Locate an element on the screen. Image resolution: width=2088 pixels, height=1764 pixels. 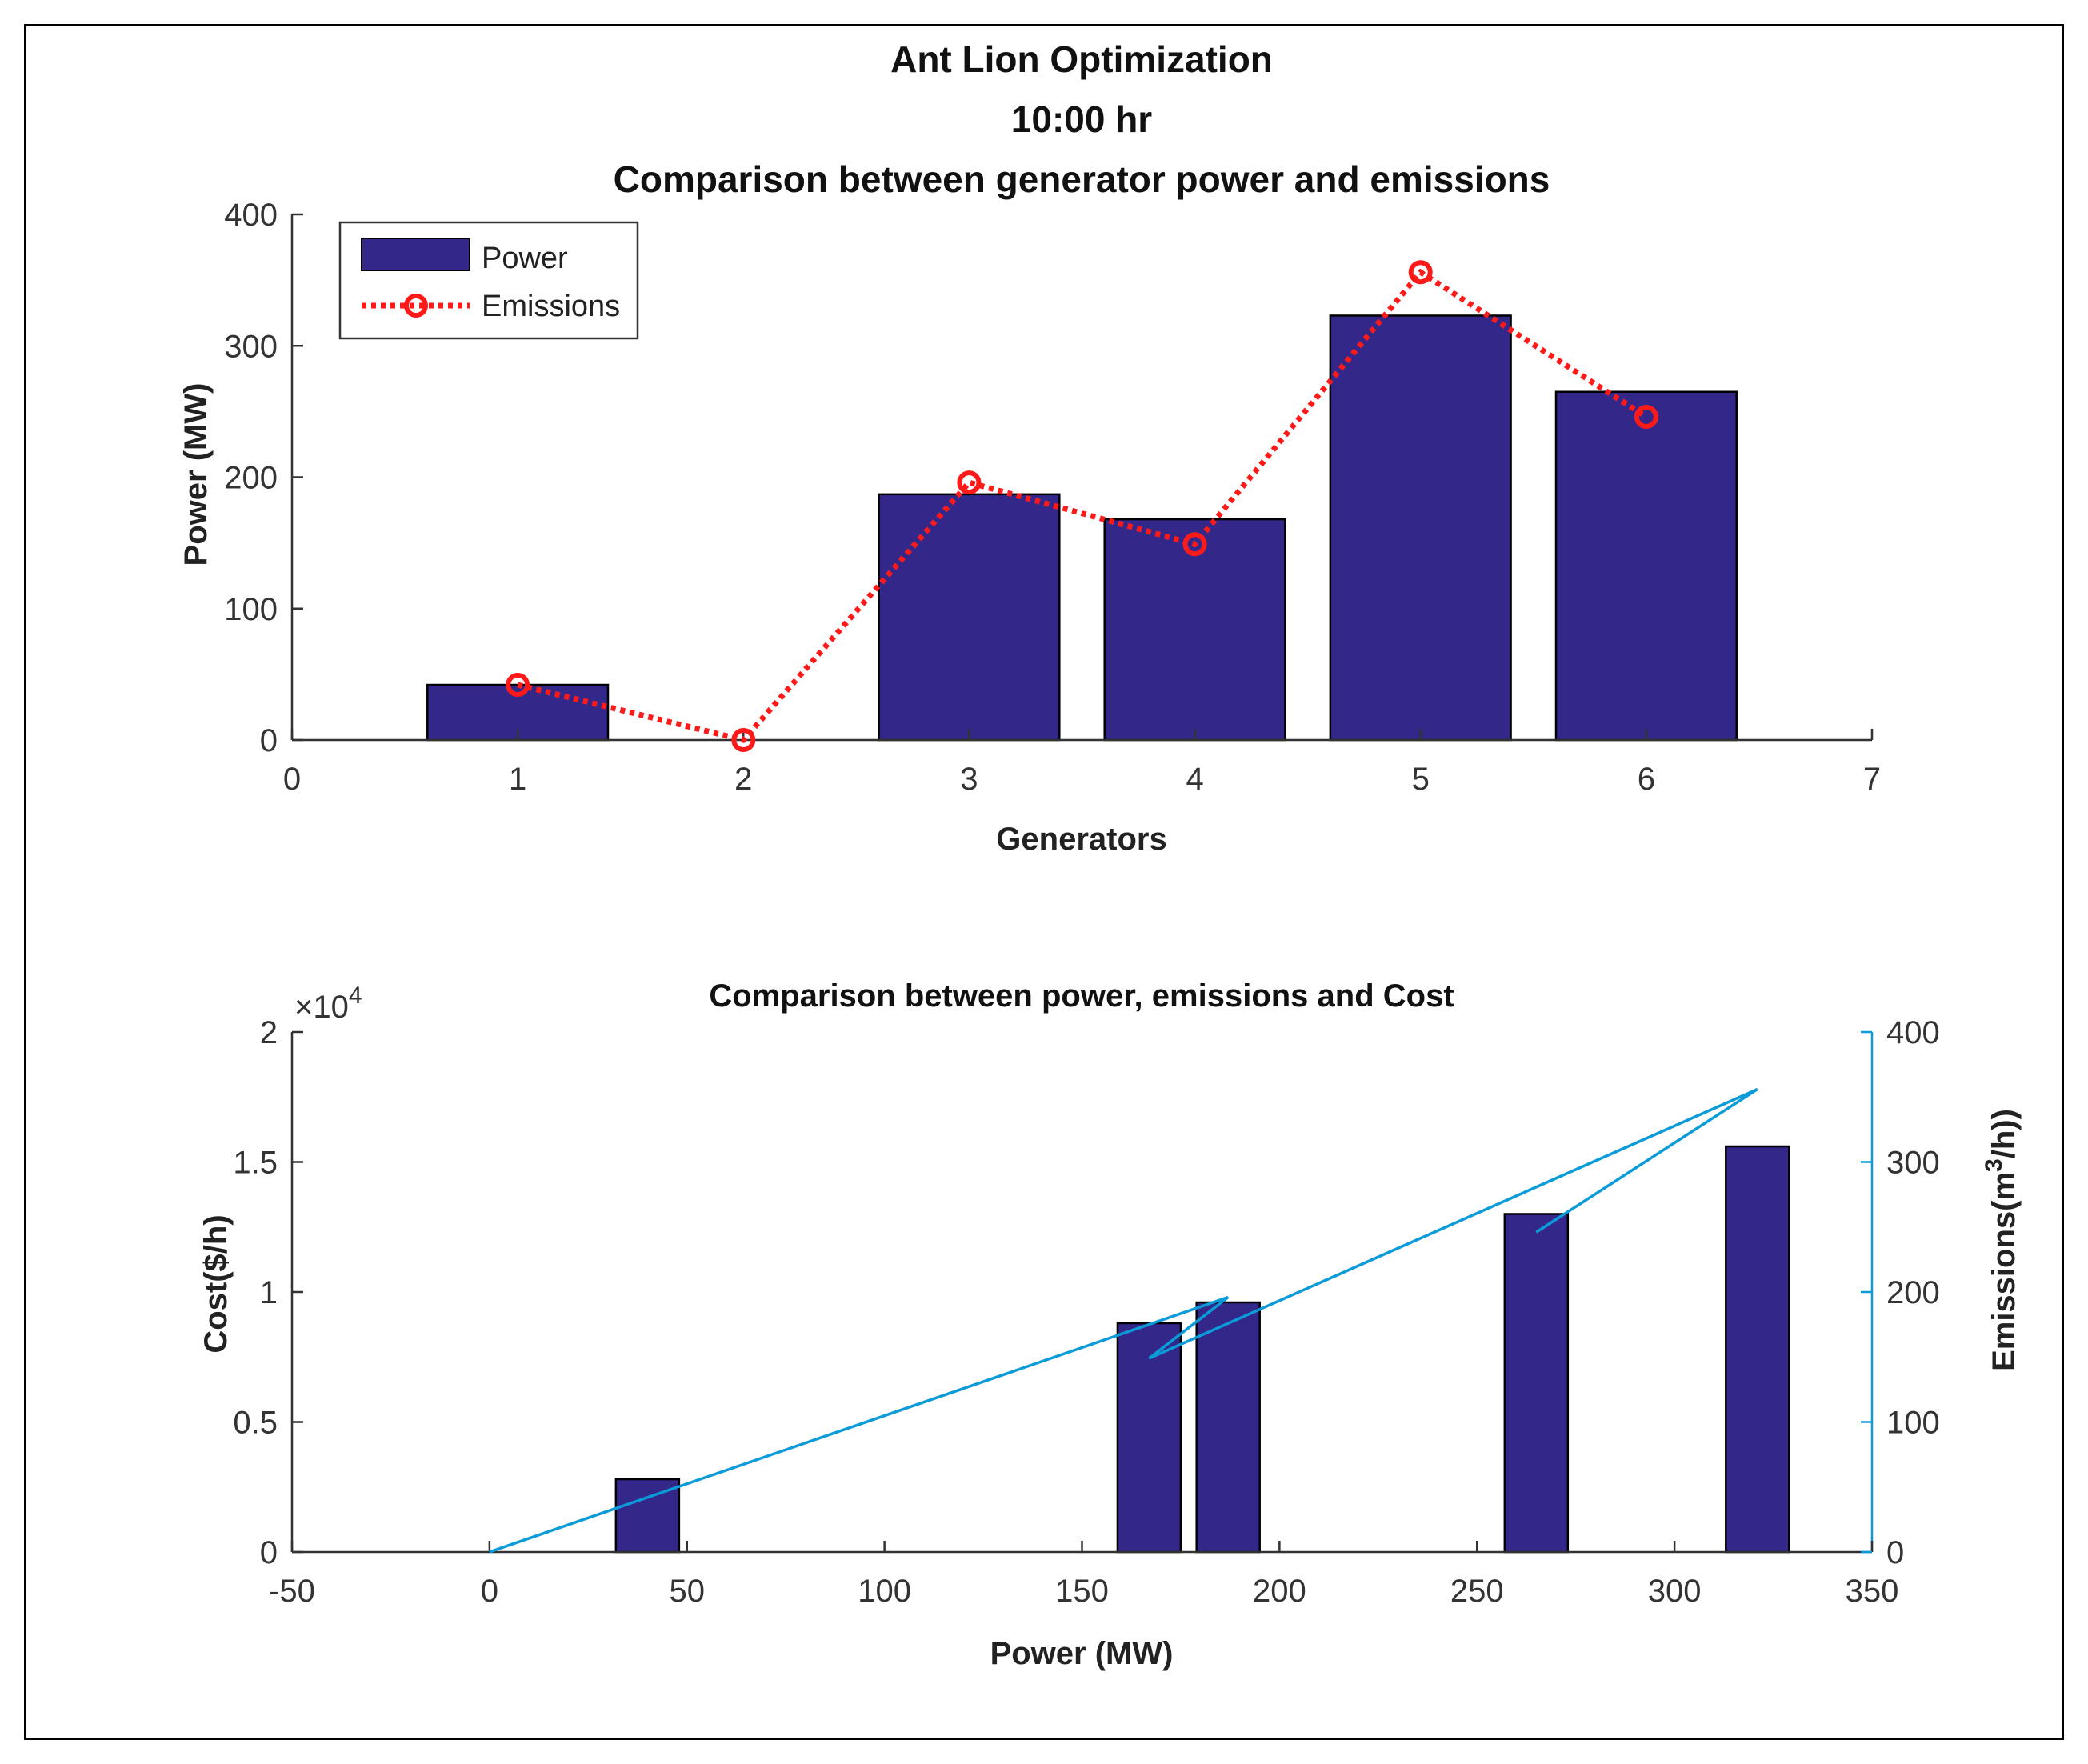
bottom-right-y-axis-label: Emissions(m3/h)) is located at coordinates (2001, 1240).